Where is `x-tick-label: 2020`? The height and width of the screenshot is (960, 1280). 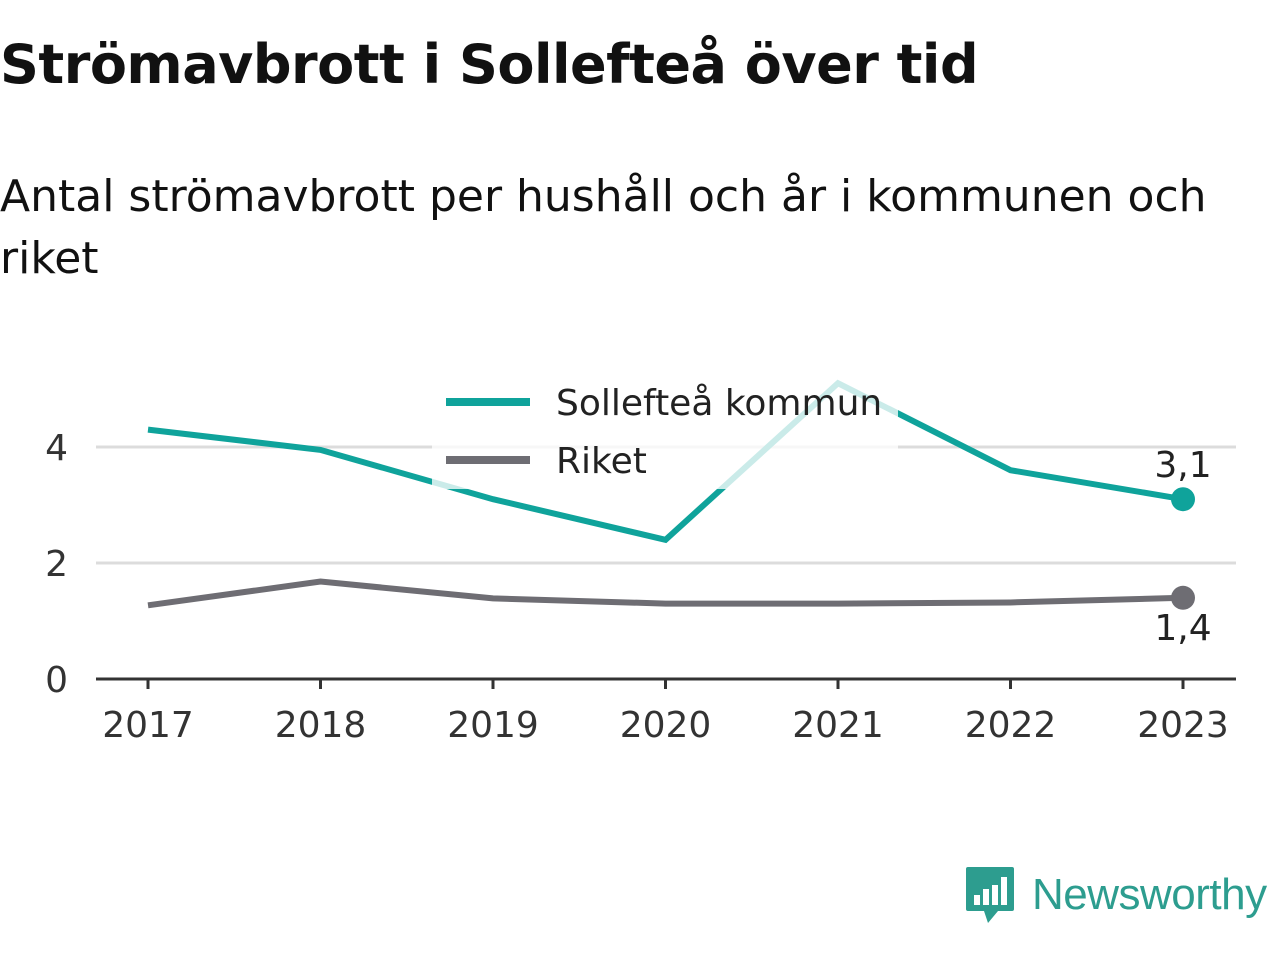 x-tick-label: 2020 is located at coordinates (666, 725).